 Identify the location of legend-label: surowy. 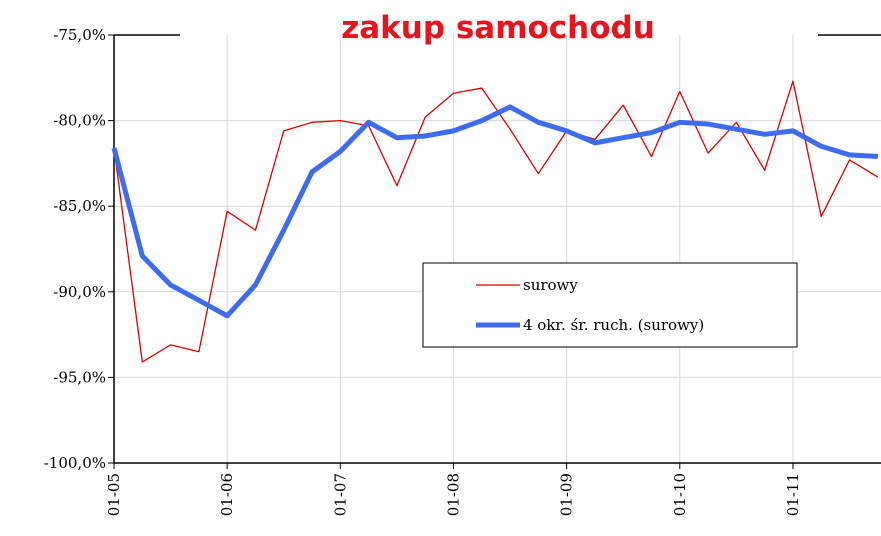
(550, 285).